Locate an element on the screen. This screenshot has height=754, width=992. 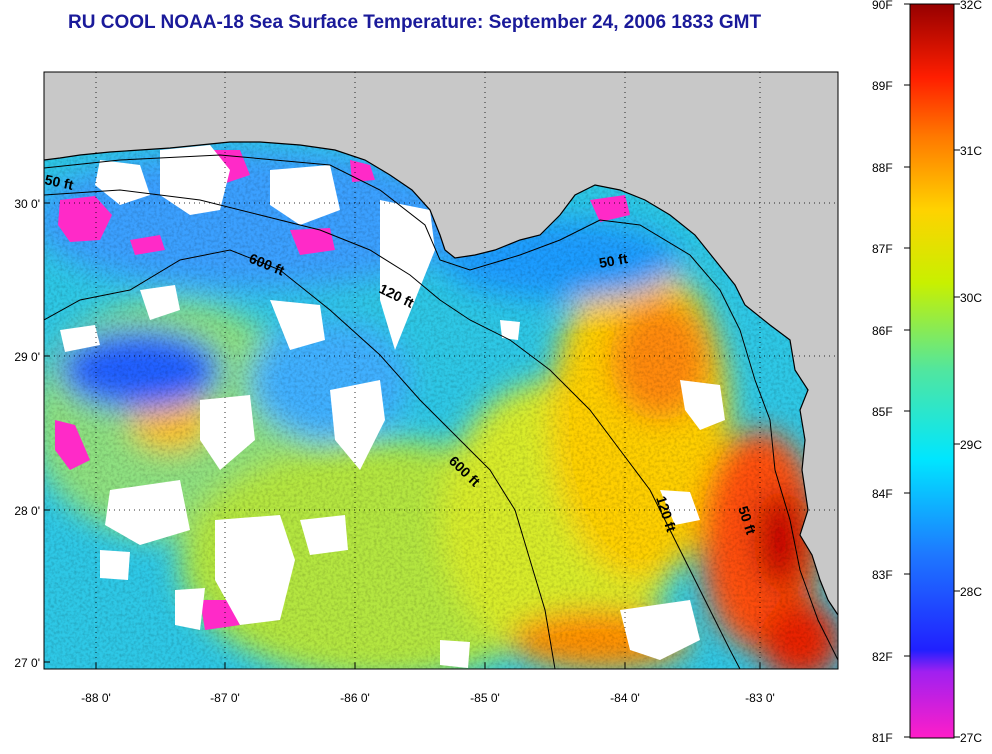
cb-f-83: 83F is located at coordinates (882, 575).